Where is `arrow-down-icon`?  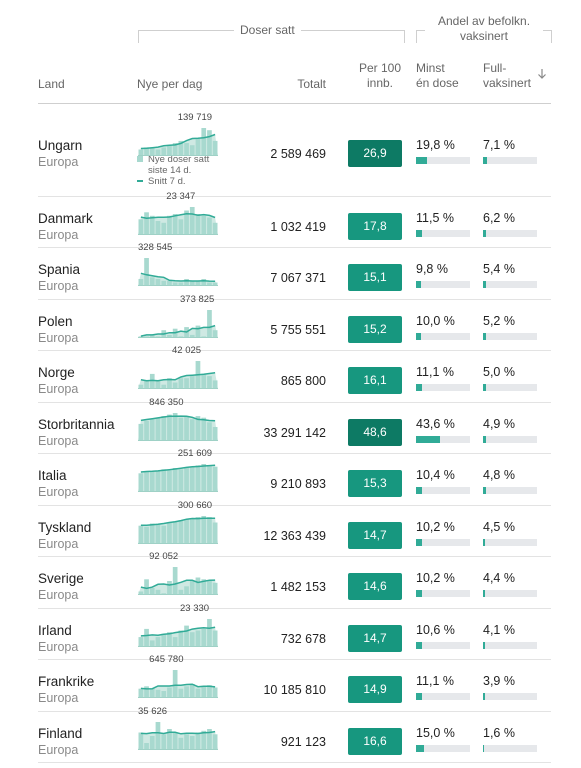 arrow-down-icon is located at coordinates (542, 74).